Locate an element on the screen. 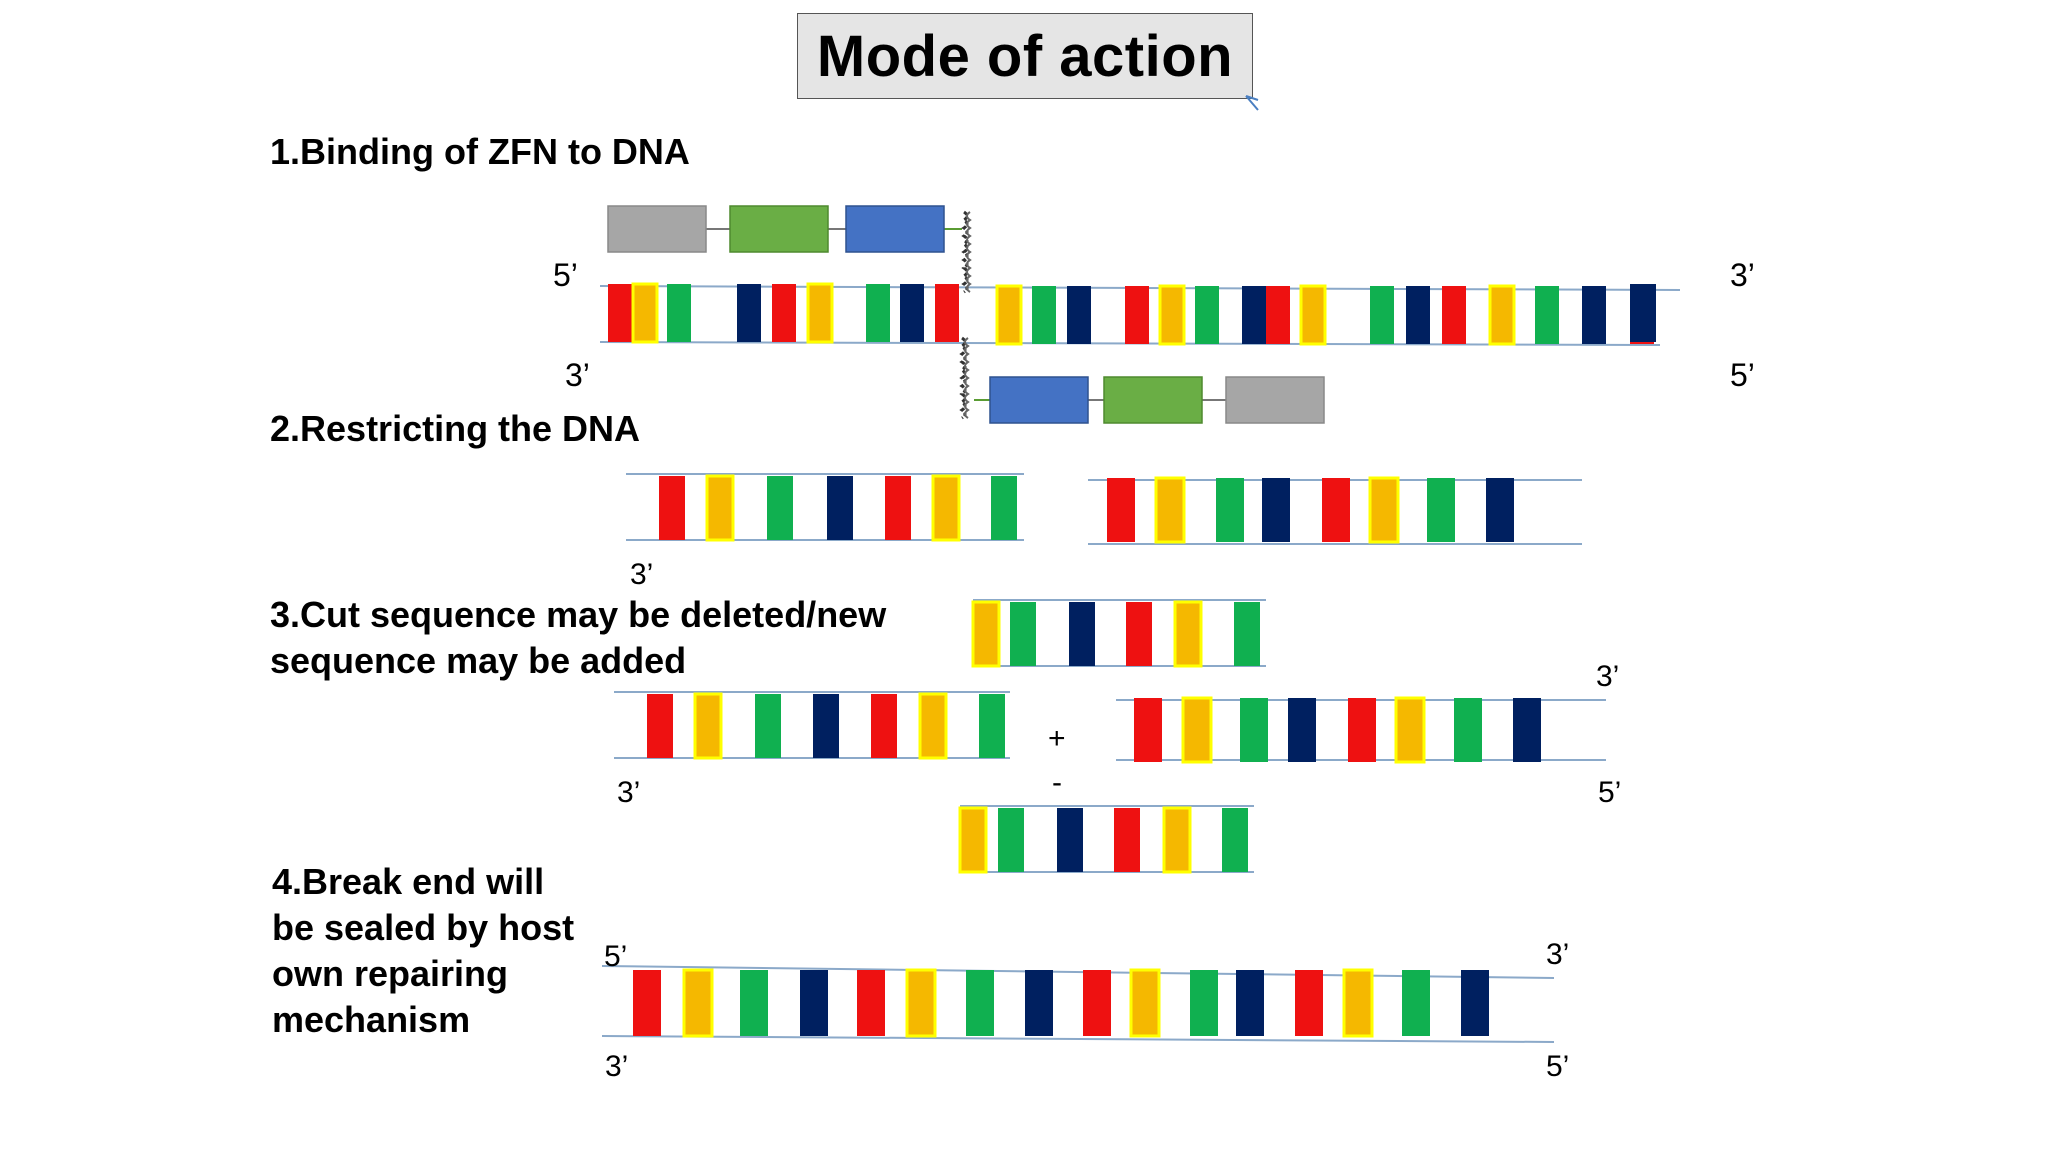 This screenshot has height=1152, width=2048. zfn-top-gray-domain is located at coordinates (657, 229).